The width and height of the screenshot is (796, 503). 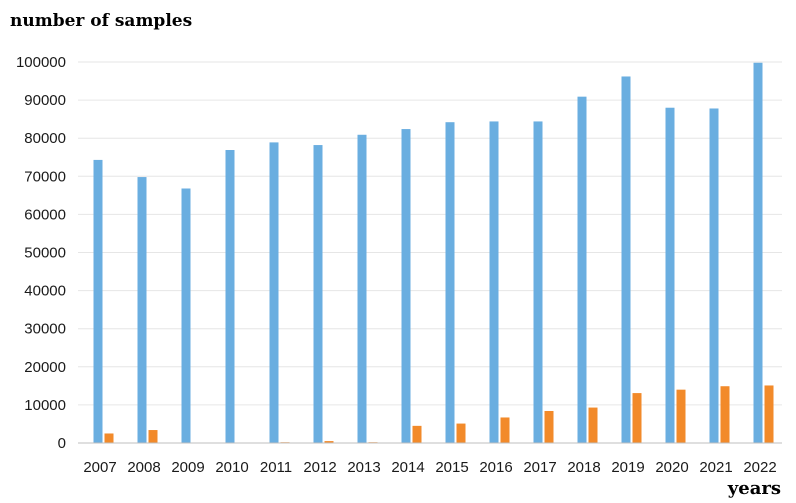 What do you see at coordinates (45, 253) in the screenshot?
I see `y-tick-label: 50000` at bounding box center [45, 253].